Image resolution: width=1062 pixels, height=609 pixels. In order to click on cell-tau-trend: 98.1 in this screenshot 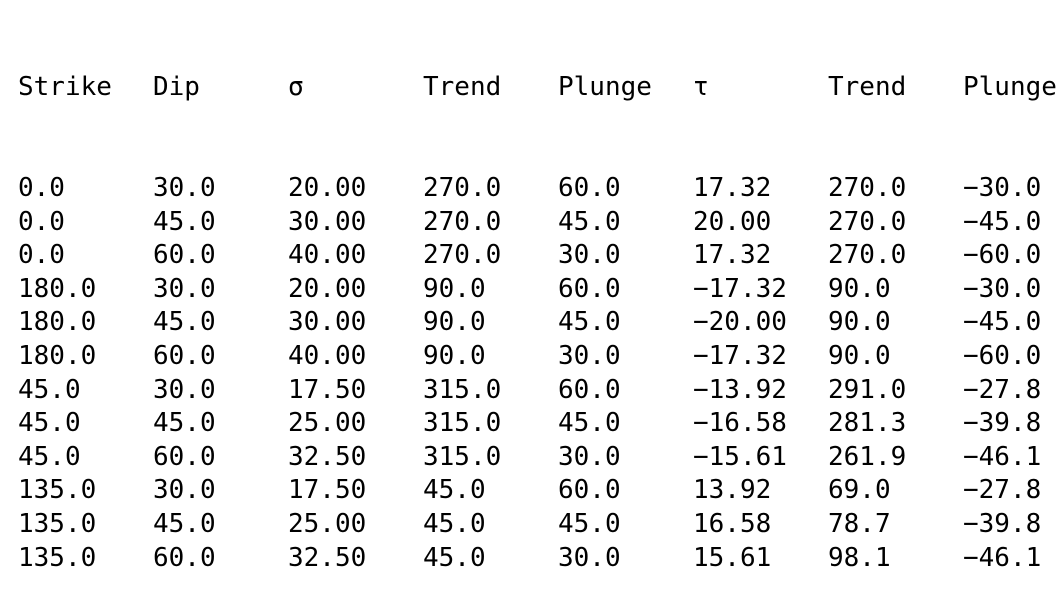, I will do `click(859, 557)`.